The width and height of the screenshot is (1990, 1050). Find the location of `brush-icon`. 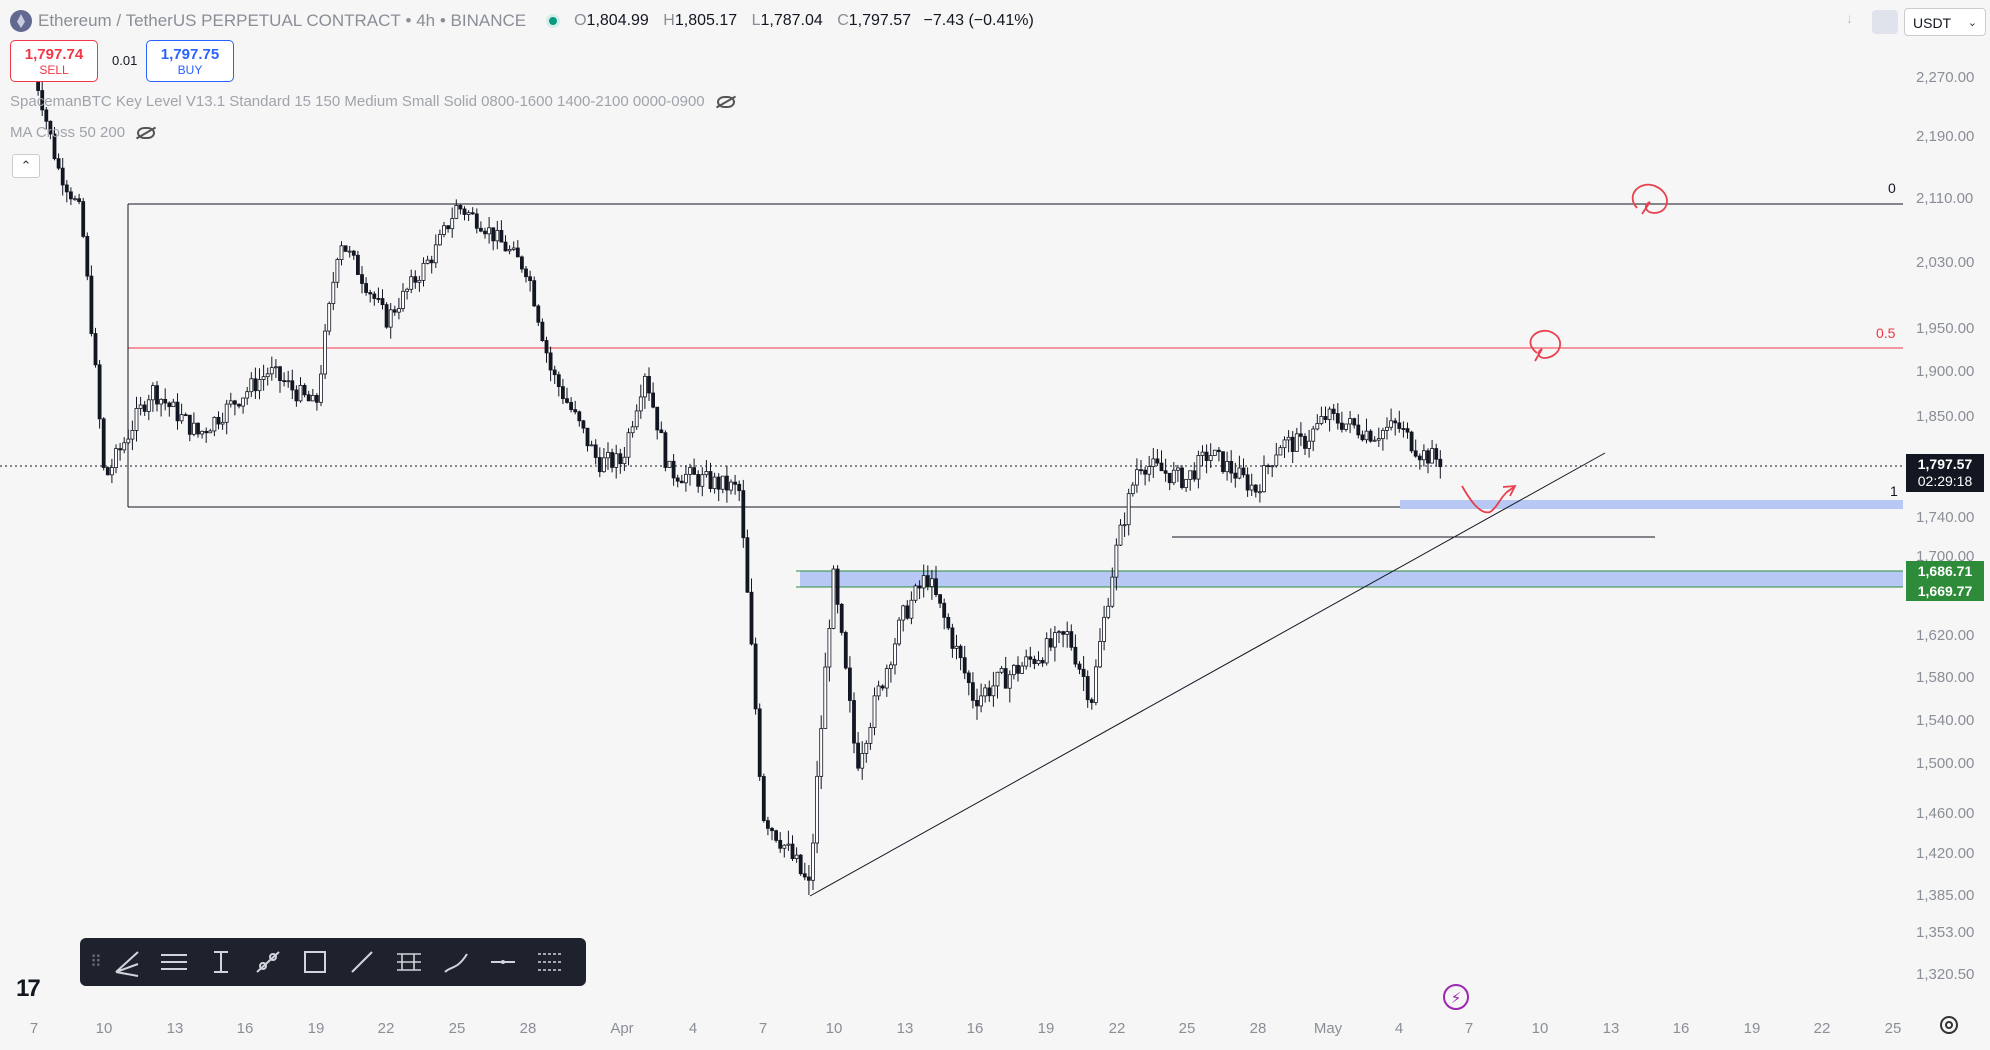

brush-icon is located at coordinates (456, 962).